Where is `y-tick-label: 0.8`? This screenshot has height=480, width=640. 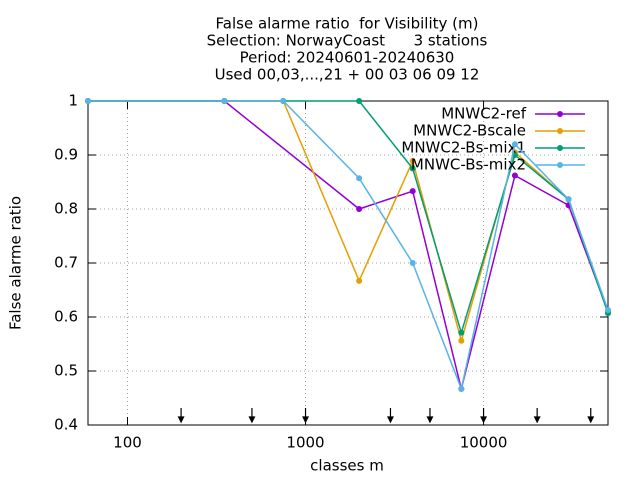 y-tick-label: 0.8 is located at coordinates (66, 209).